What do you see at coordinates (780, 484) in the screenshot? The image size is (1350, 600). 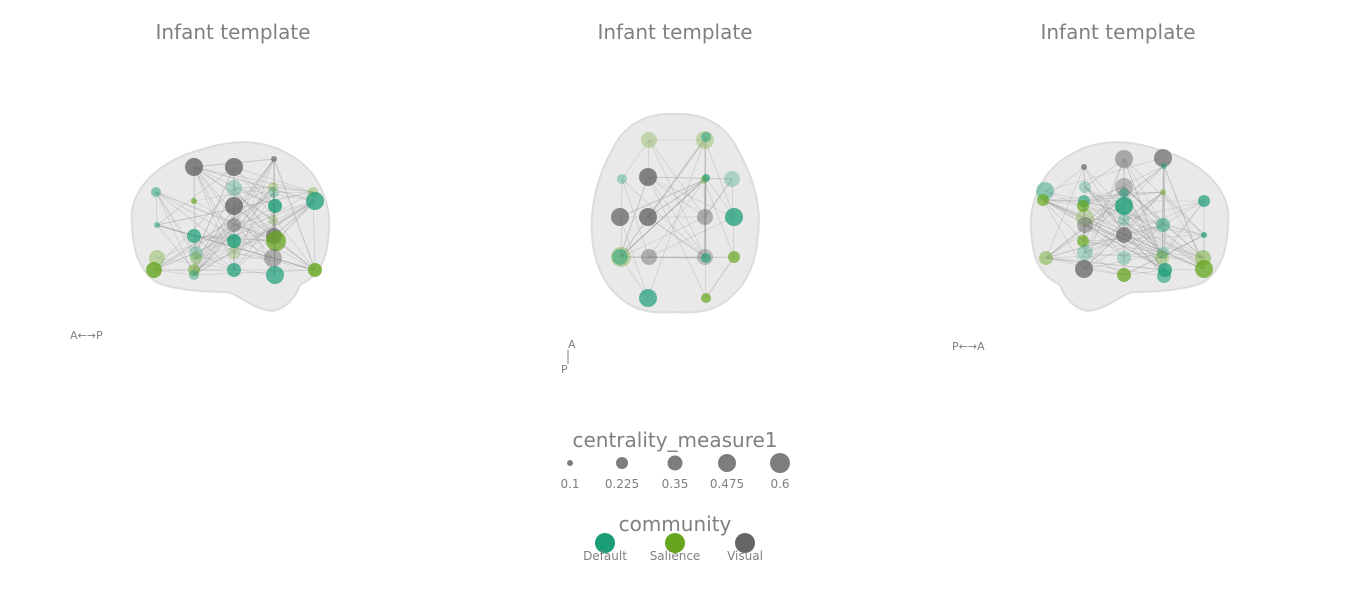 I see `size-legend-label: 0.6` at bounding box center [780, 484].